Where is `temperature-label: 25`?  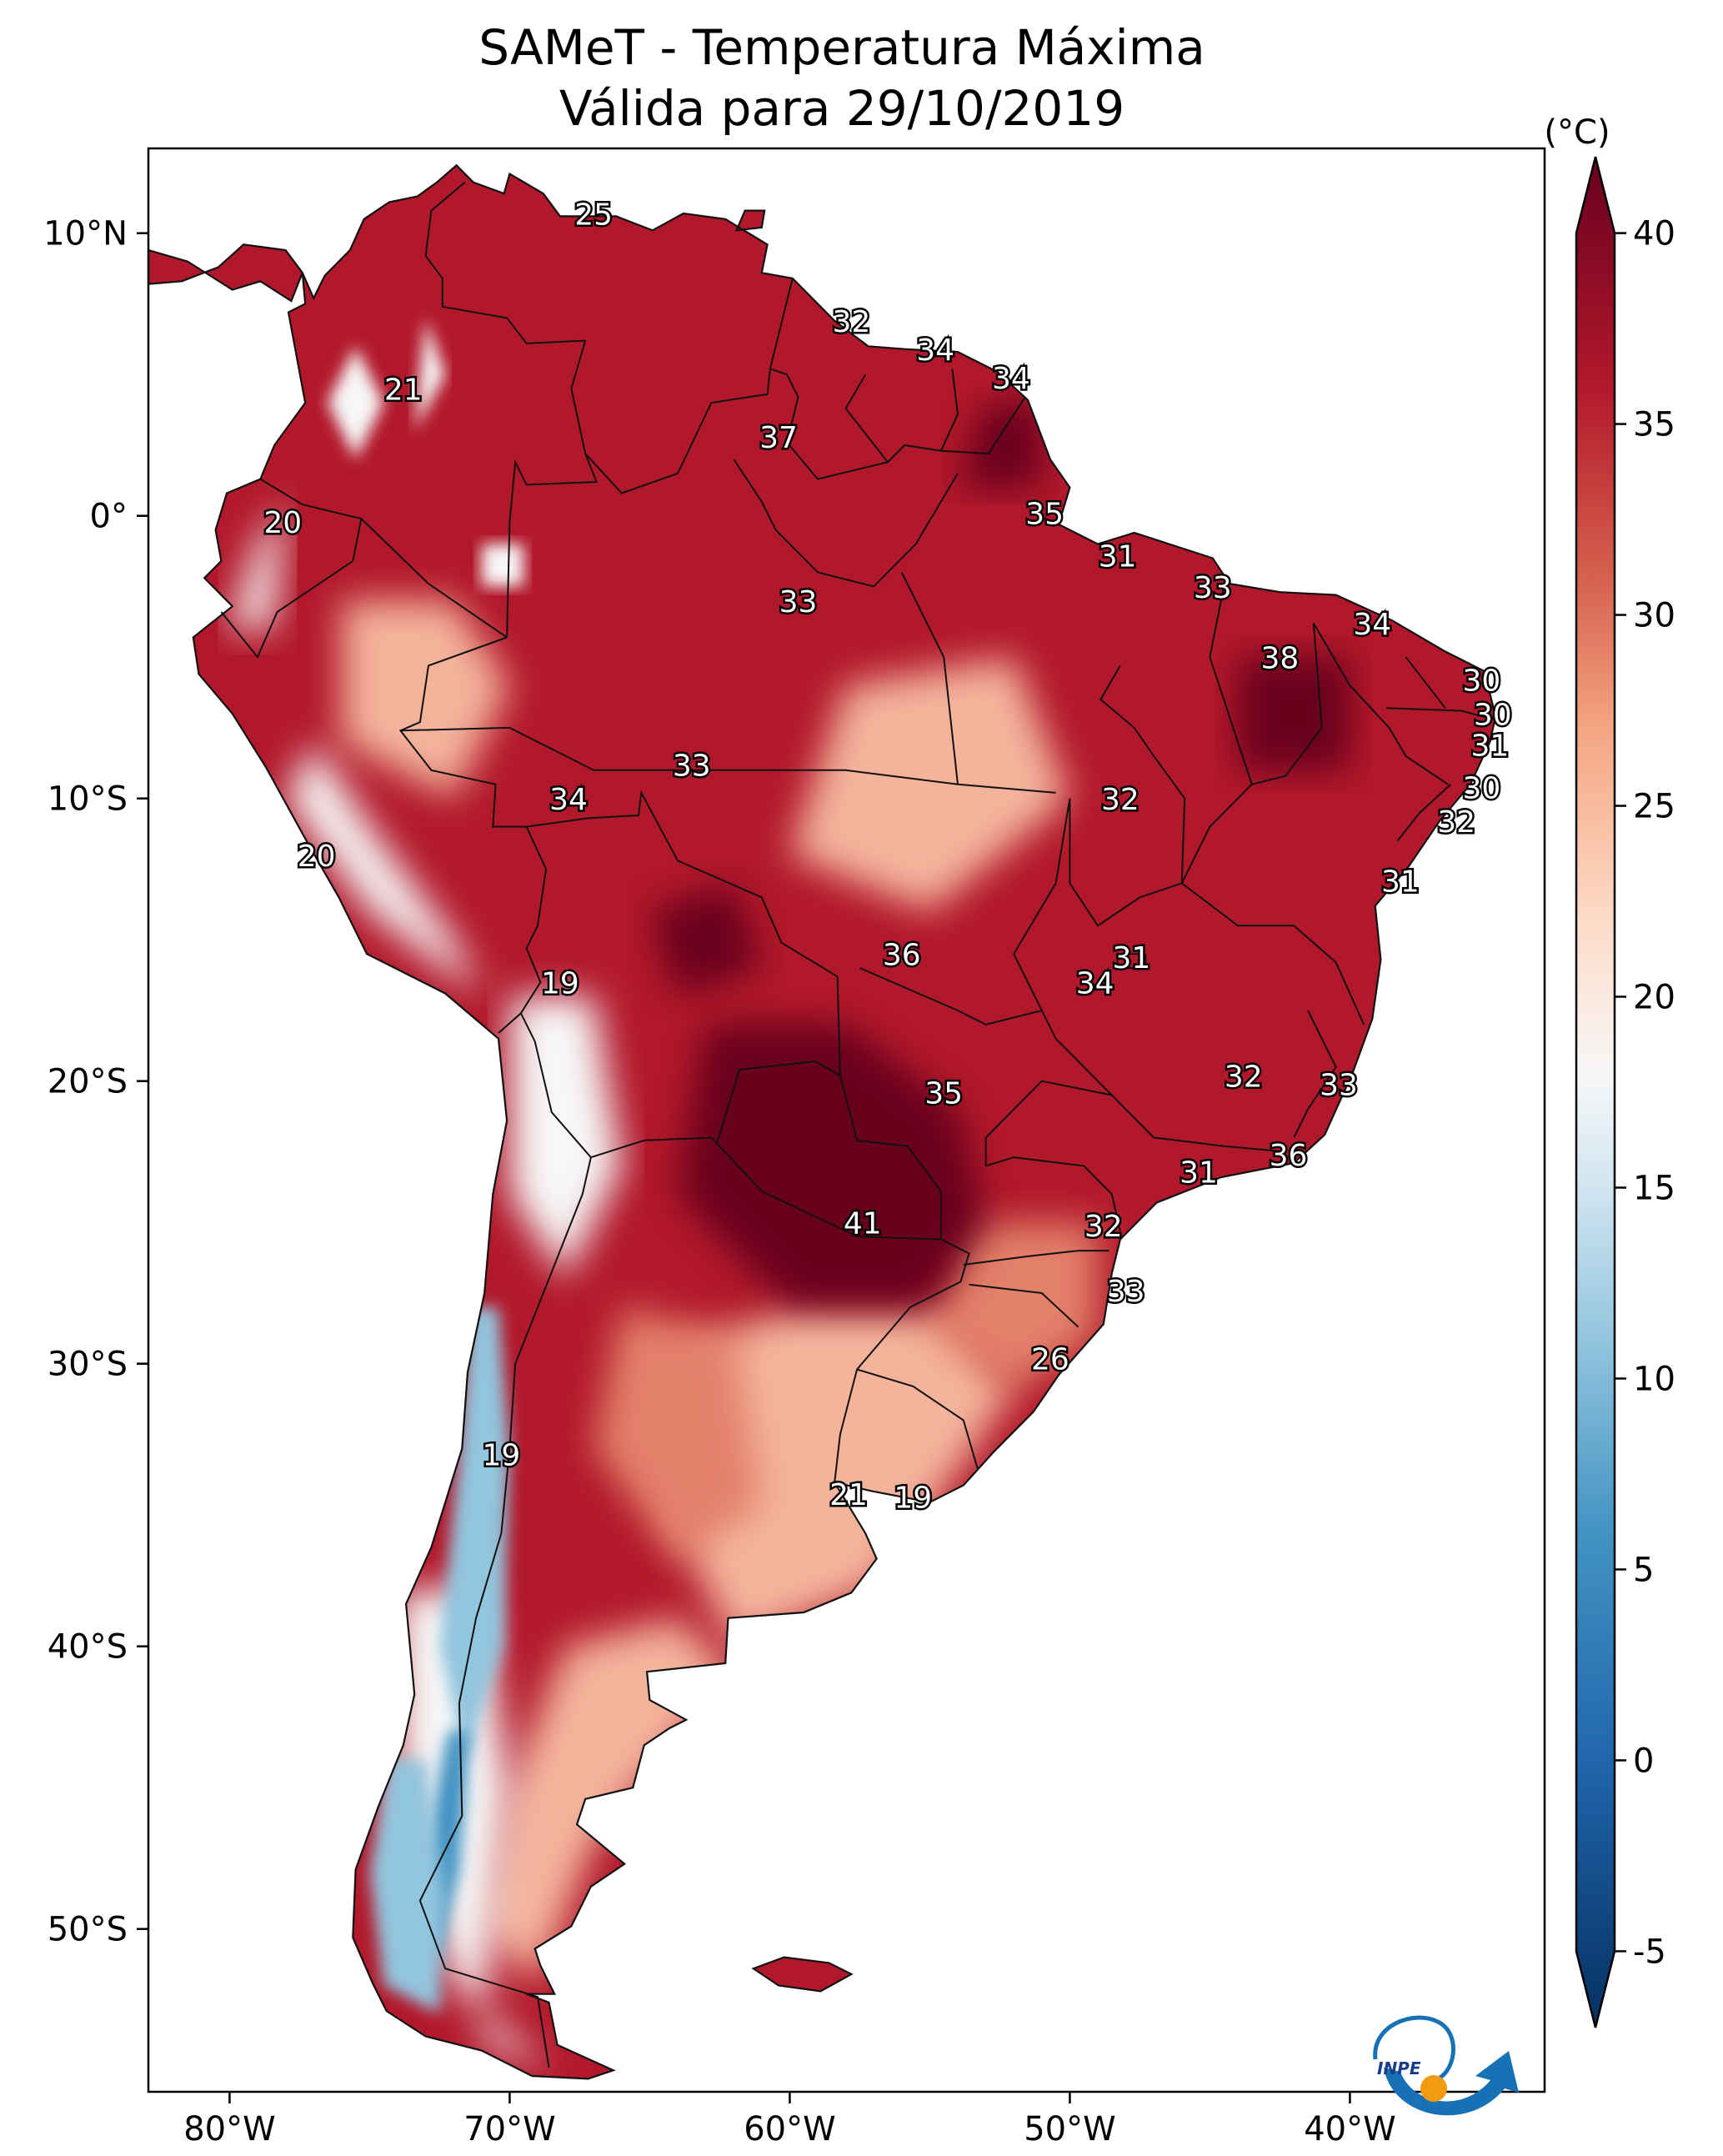 temperature-label: 25 is located at coordinates (593, 215).